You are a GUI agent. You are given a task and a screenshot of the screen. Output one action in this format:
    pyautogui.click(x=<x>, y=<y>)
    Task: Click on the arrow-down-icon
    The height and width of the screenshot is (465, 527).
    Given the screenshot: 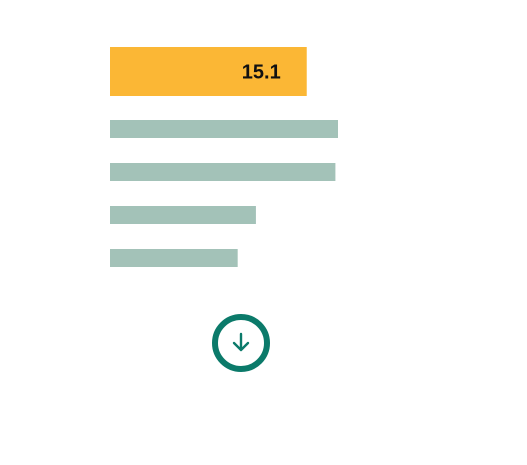 What is the action you would take?
    pyautogui.click(x=241, y=342)
    